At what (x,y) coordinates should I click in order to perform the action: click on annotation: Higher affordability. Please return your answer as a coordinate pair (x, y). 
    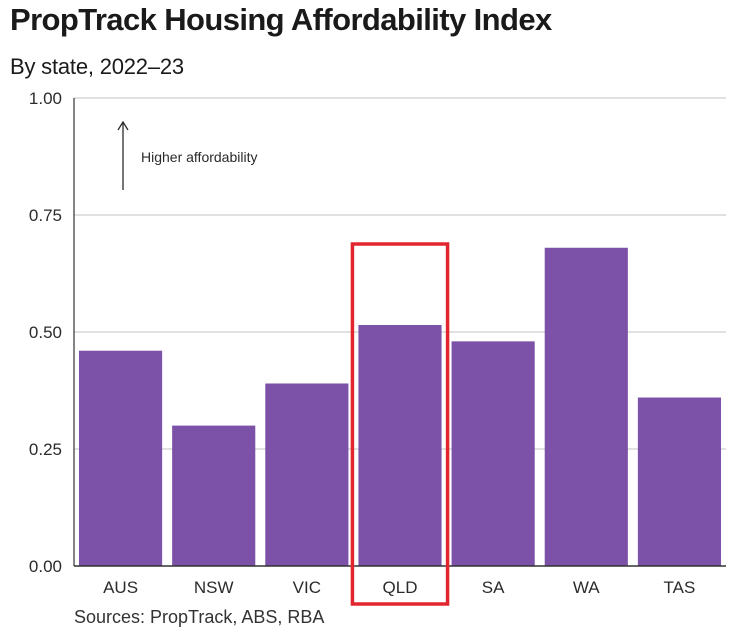
    Looking at the image, I should click on (187, 155).